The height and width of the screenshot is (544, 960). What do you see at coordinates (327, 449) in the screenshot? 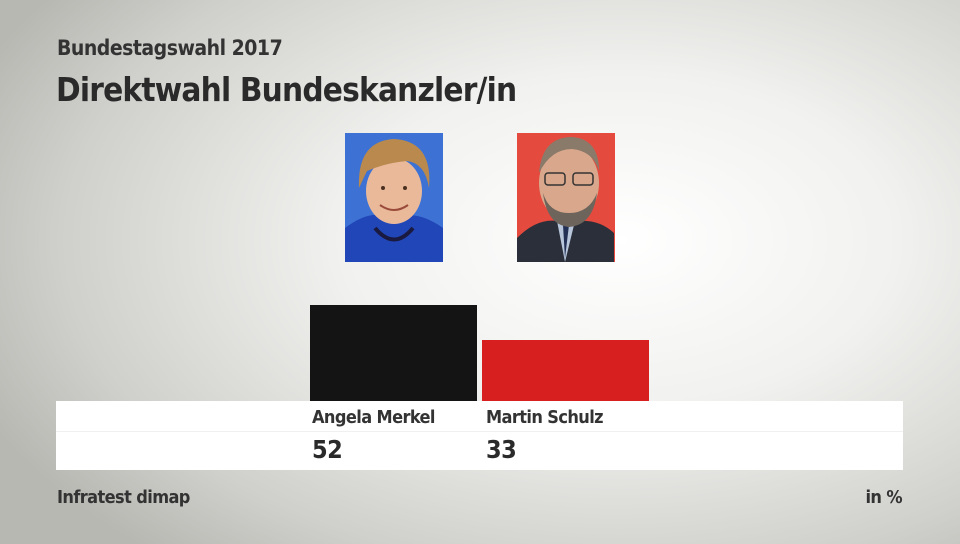
I see `value-merkel: 52` at bounding box center [327, 449].